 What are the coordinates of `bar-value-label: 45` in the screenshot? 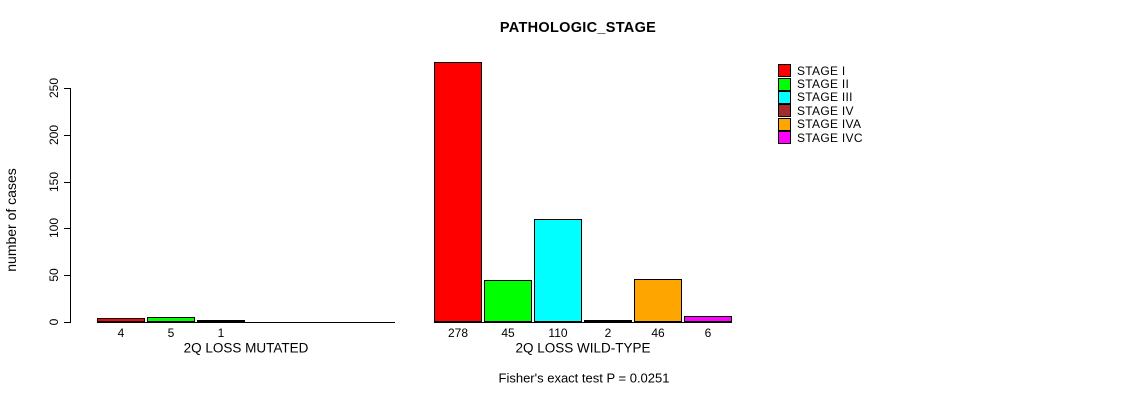 It's located at (508, 333).